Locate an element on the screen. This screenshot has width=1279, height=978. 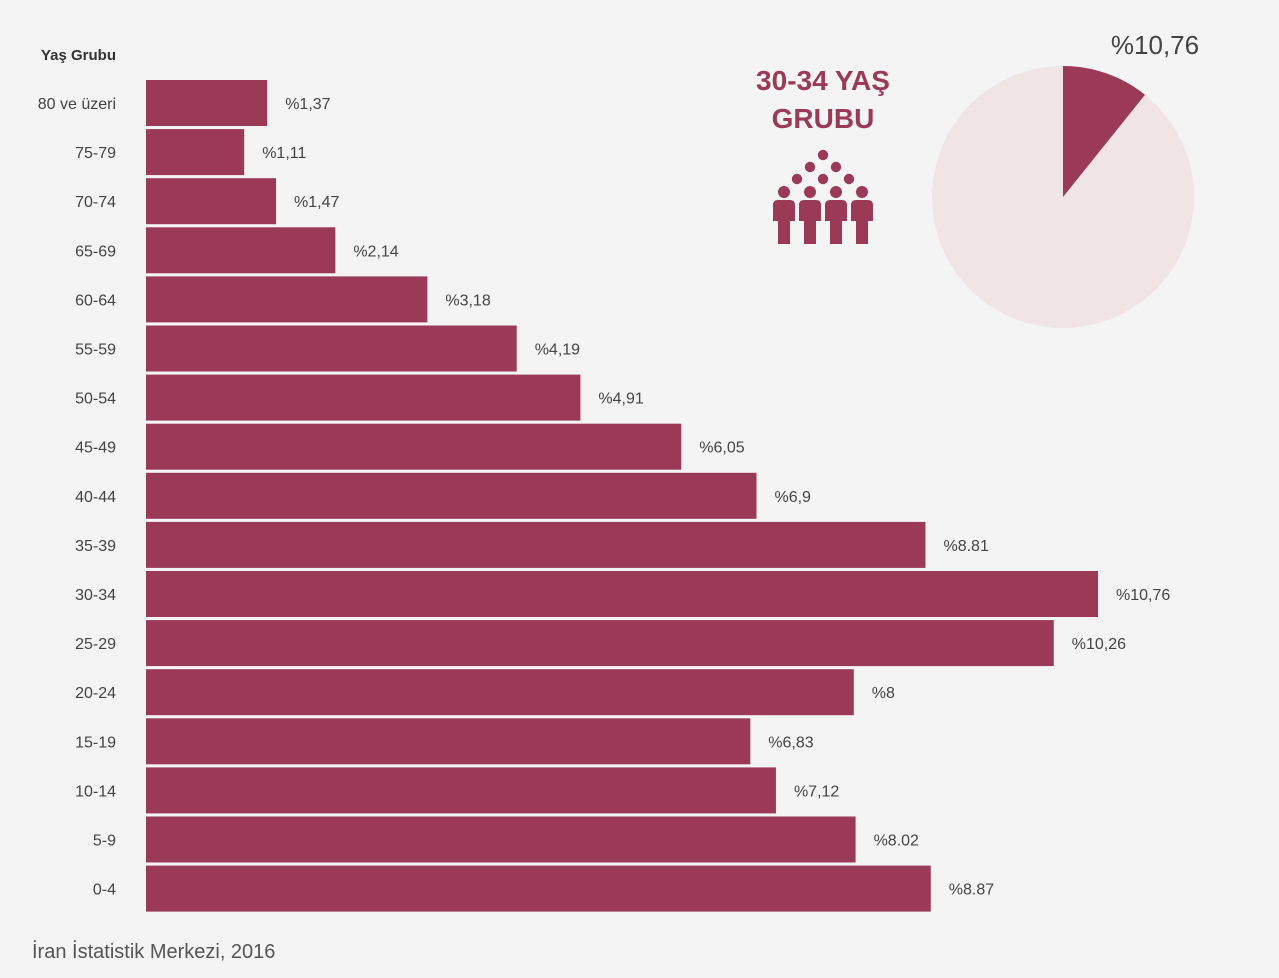
category-label-9: 35-39 is located at coordinates (95, 546).